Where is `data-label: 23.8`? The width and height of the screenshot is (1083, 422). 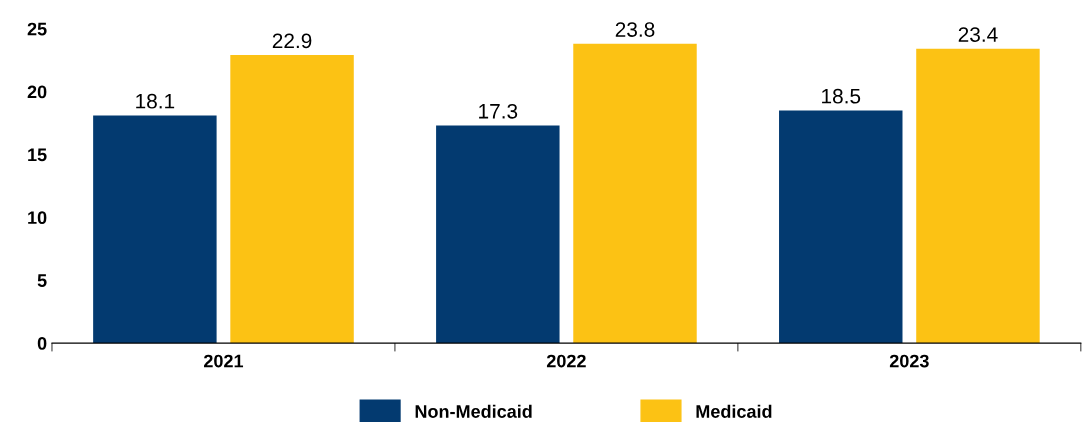 data-label: 23.8 is located at coordinates (635, 29).